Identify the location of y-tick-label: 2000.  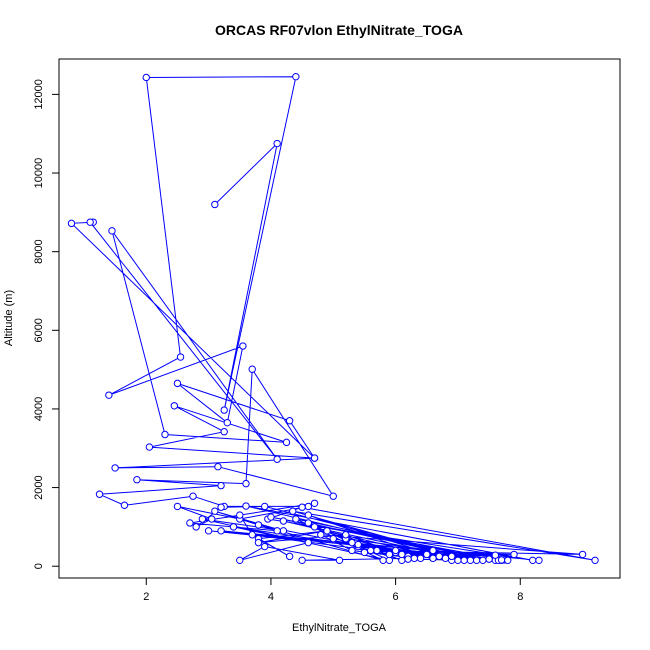
(39, 487).